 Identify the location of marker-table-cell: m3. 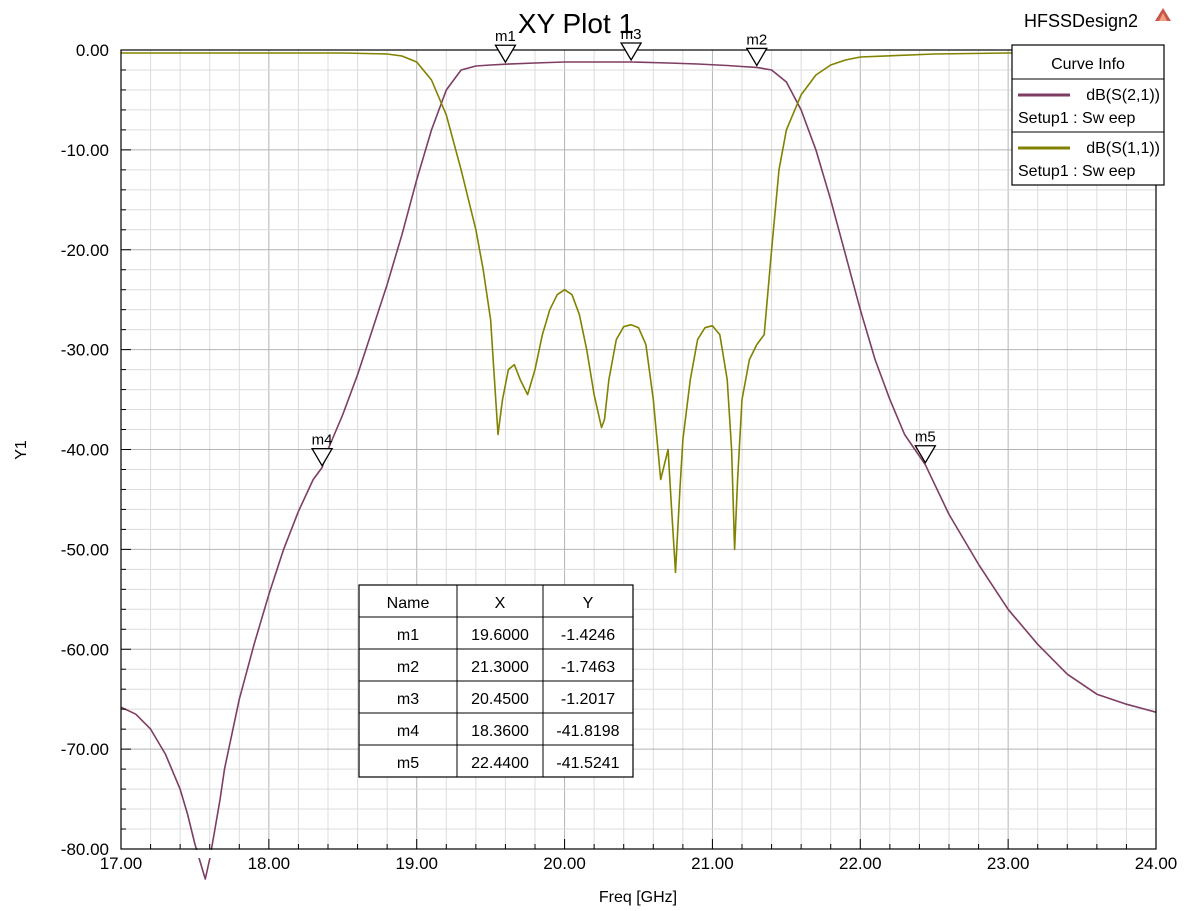
(408, 699).